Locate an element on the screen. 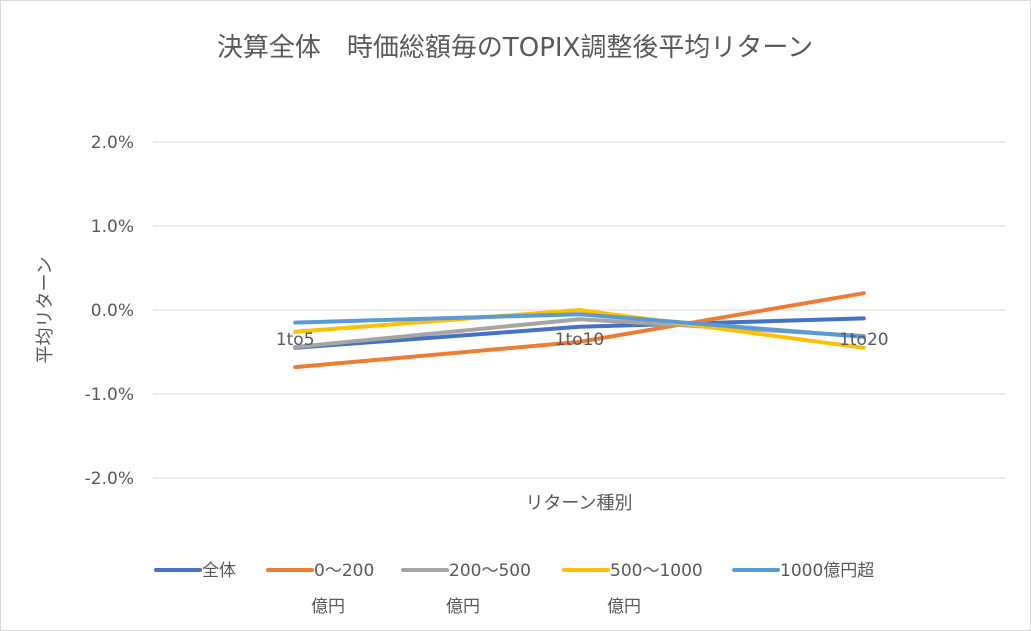  y-axis-ticks: 2.0% 1.0% 0.0% -1.0% -2.0% is located at coordinates (109, 311).